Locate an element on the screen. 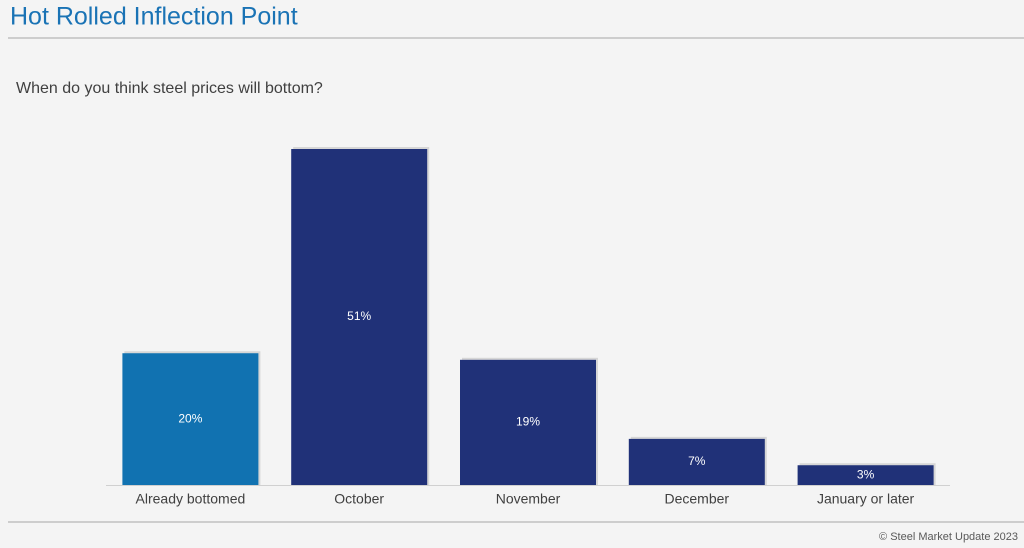 The image size is (1024, 548). data-label: 51% is located at coordinates (359, 316).